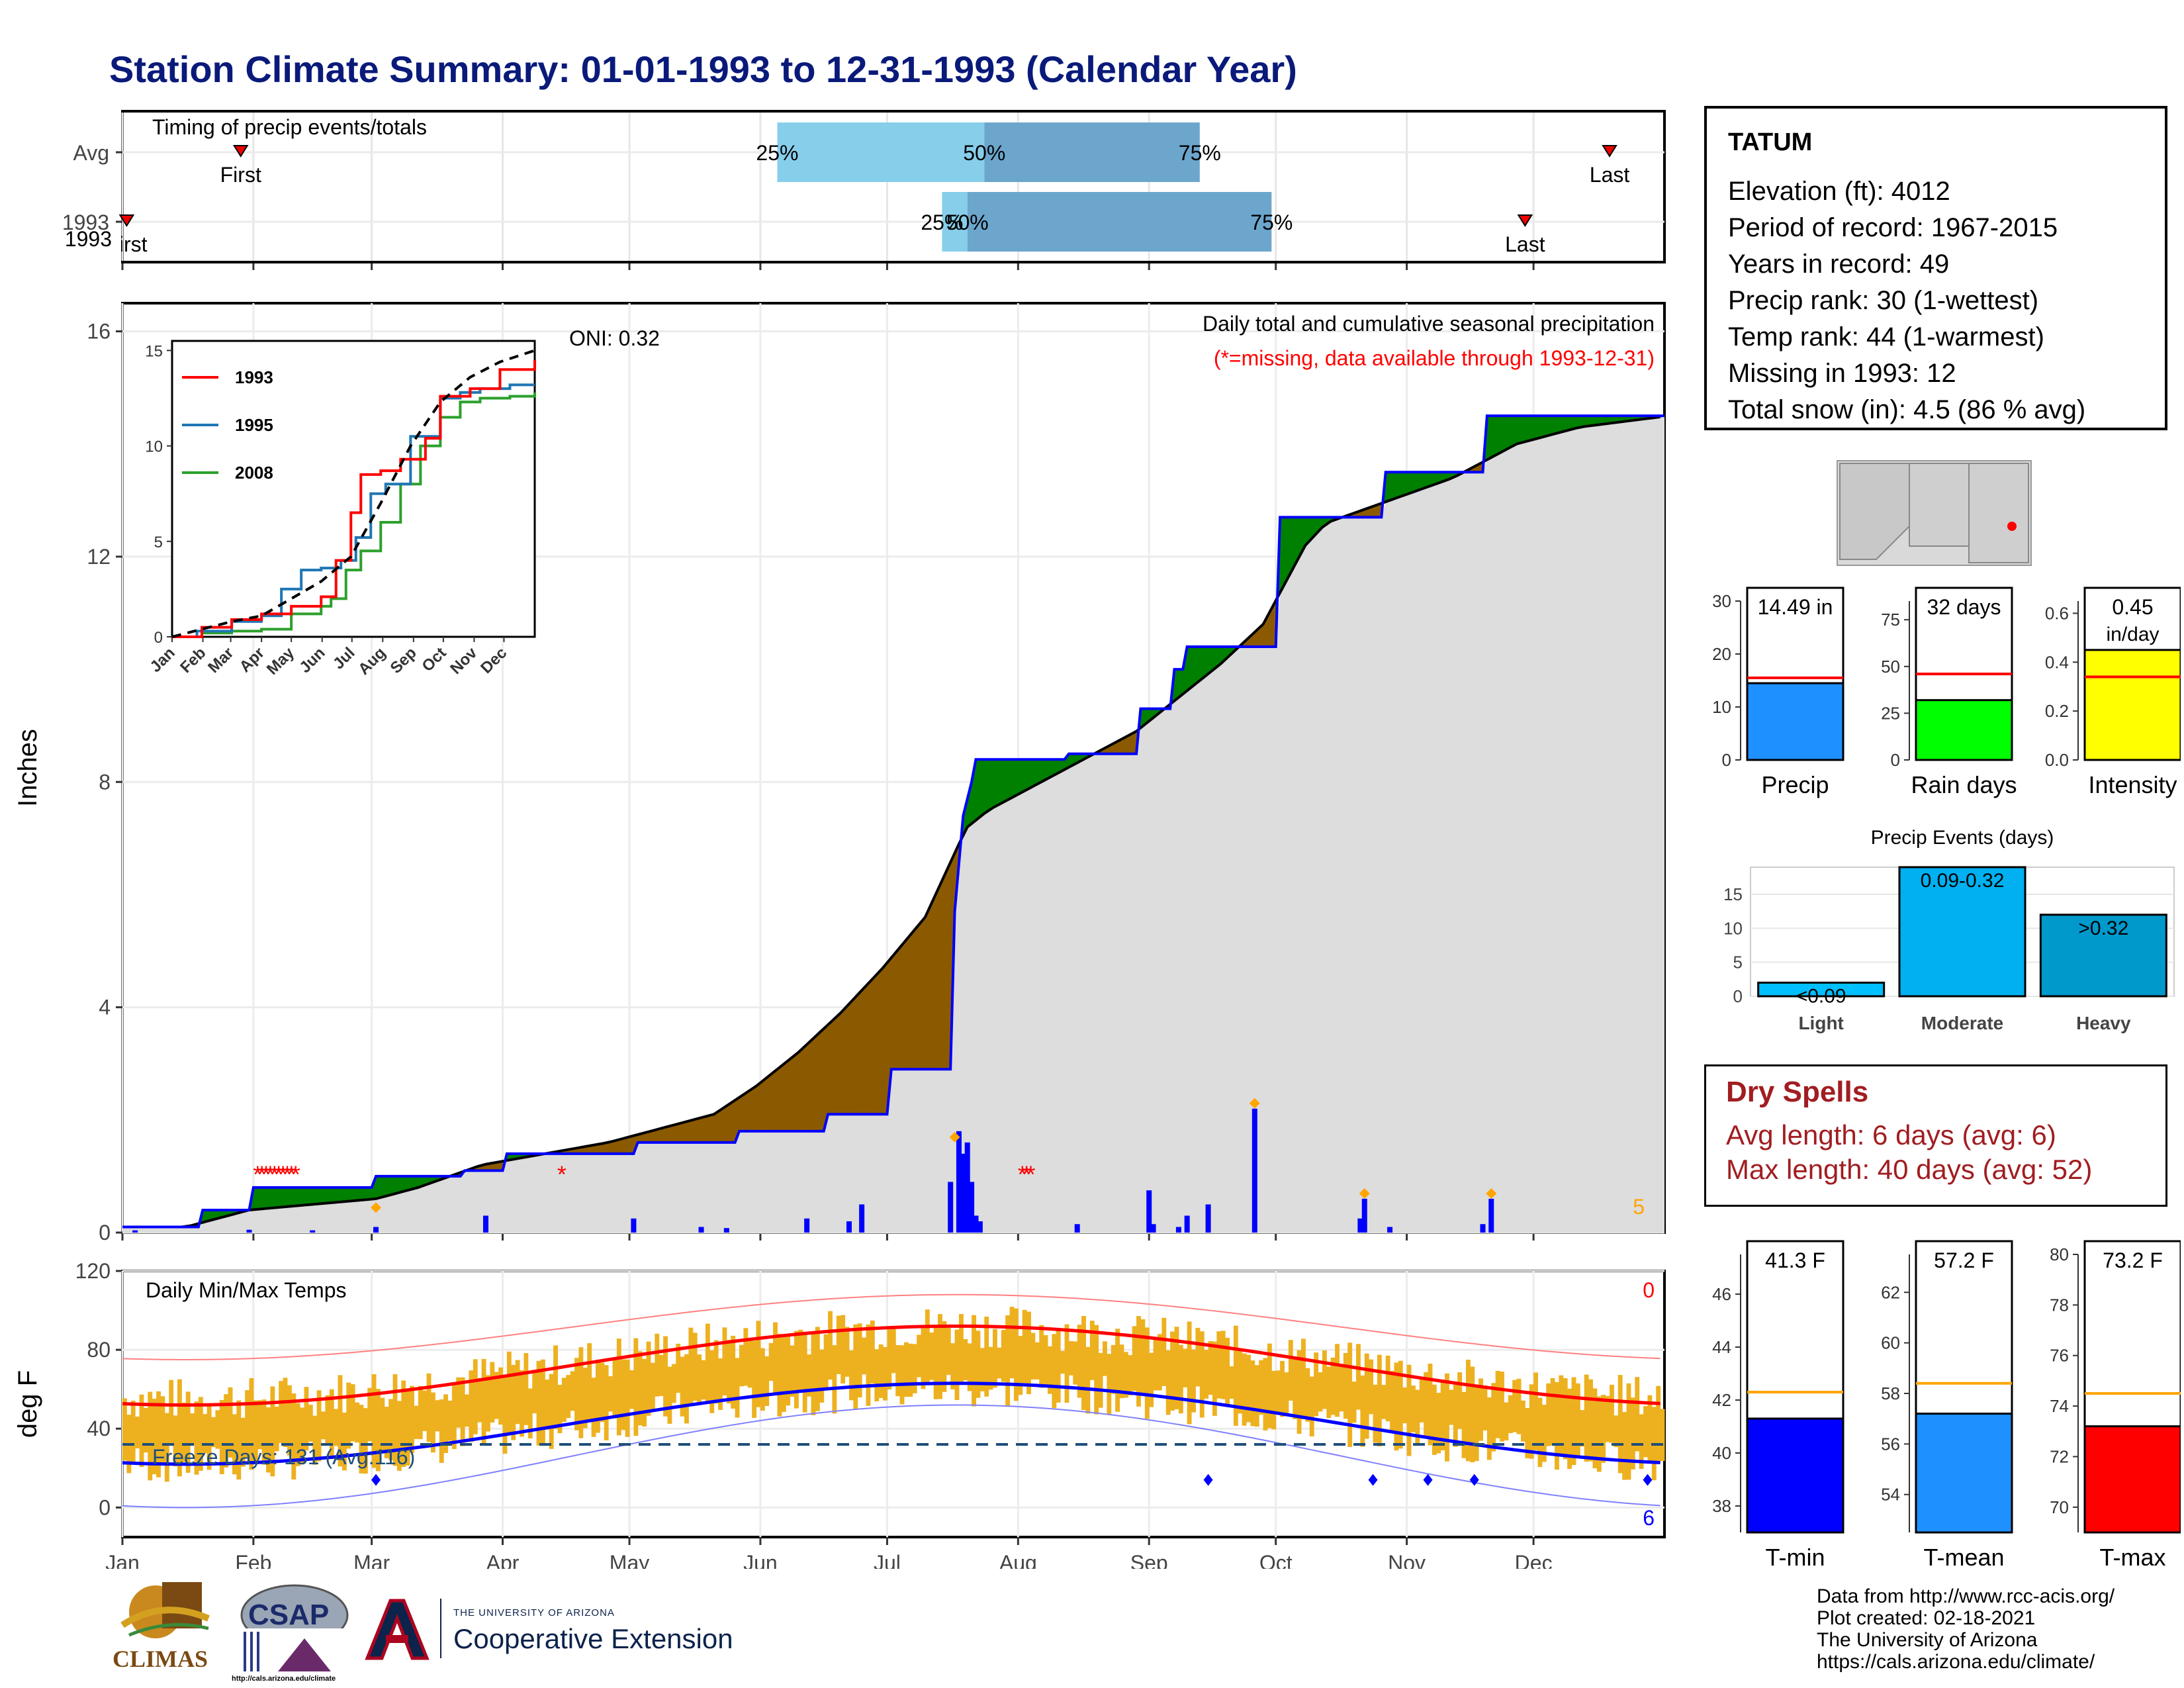  Describe the element at coordinates (2059, 1356) in the screenshot. I see `tmax-y-tick-label: 76` at that location.